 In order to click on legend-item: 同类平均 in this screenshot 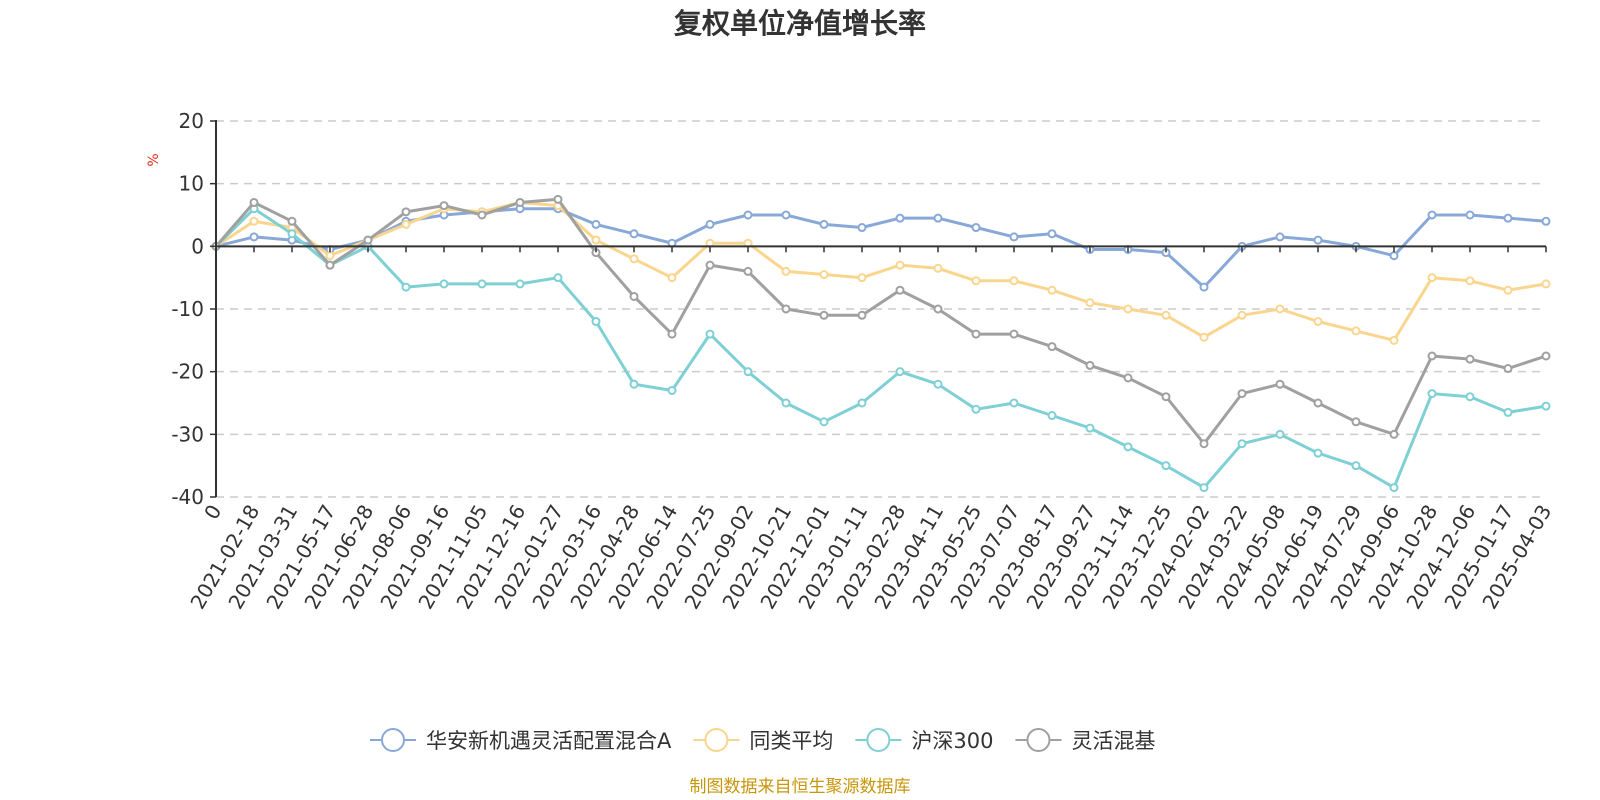, I will do `click(763, 740)`.